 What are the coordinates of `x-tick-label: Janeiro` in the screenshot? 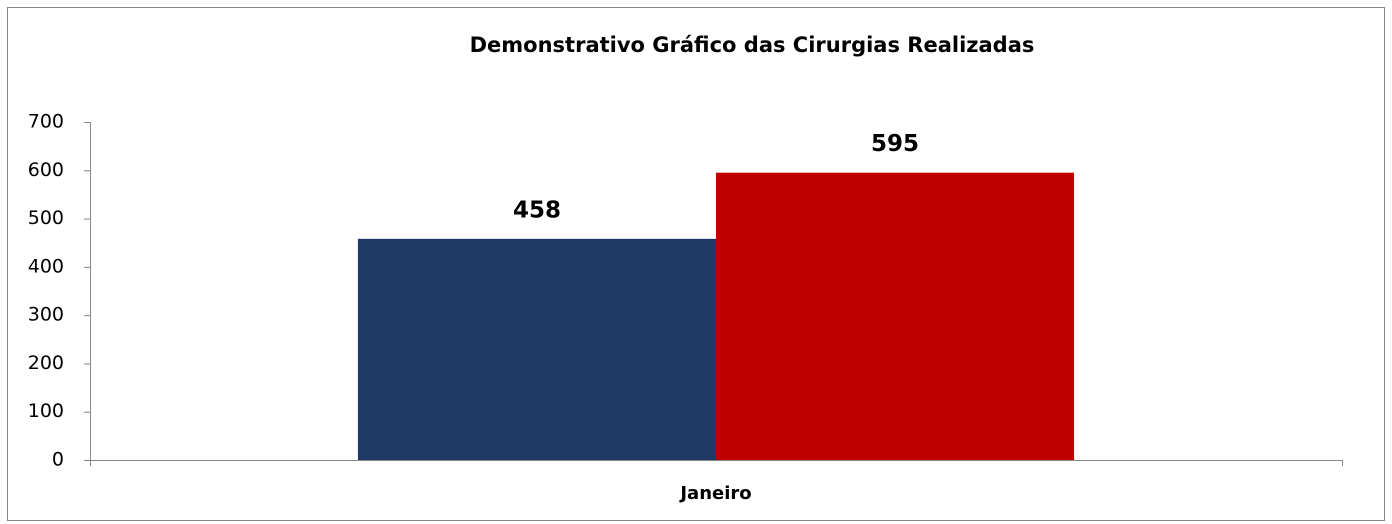 It's located at (714, 493).